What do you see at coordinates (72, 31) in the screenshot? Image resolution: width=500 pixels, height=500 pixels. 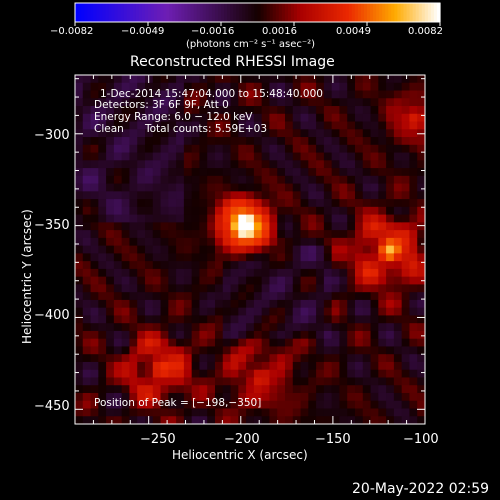 I see `colorbar-tick-label: −0.0082` at bounding box center [72, 31].